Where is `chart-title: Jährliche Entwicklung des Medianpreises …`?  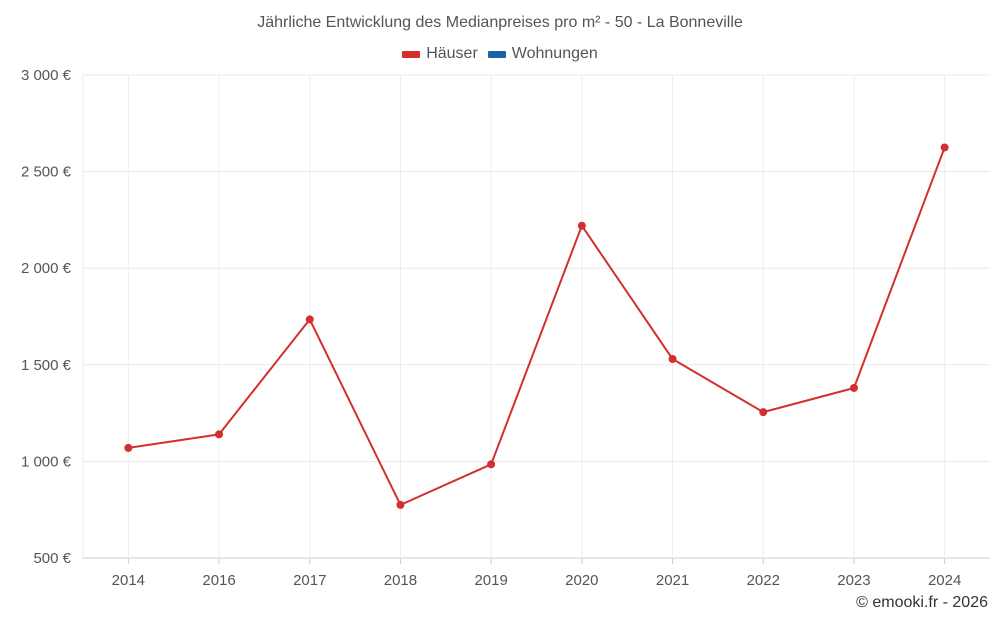 chart-title: Jährliche Entwicklung des Medianpreises … is located at coordinates (500, 22).